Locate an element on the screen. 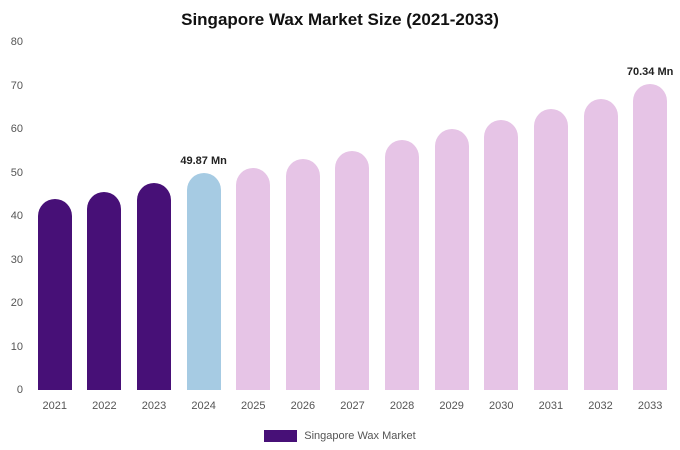 This screenshot has height=450, width=680. bar-2030 is located at coordinates (501, 255).